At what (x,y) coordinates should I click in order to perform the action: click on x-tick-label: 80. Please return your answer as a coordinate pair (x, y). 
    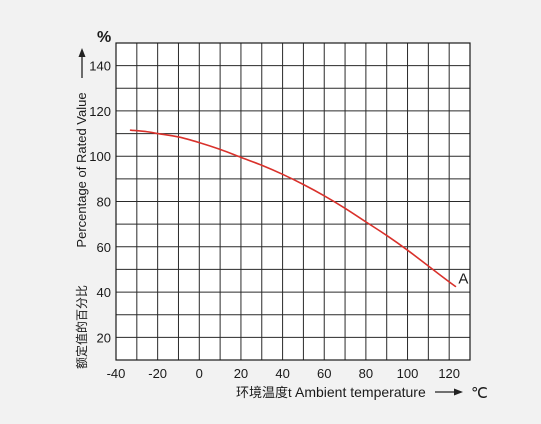
    Looking at the image, I should click on (366, 373).